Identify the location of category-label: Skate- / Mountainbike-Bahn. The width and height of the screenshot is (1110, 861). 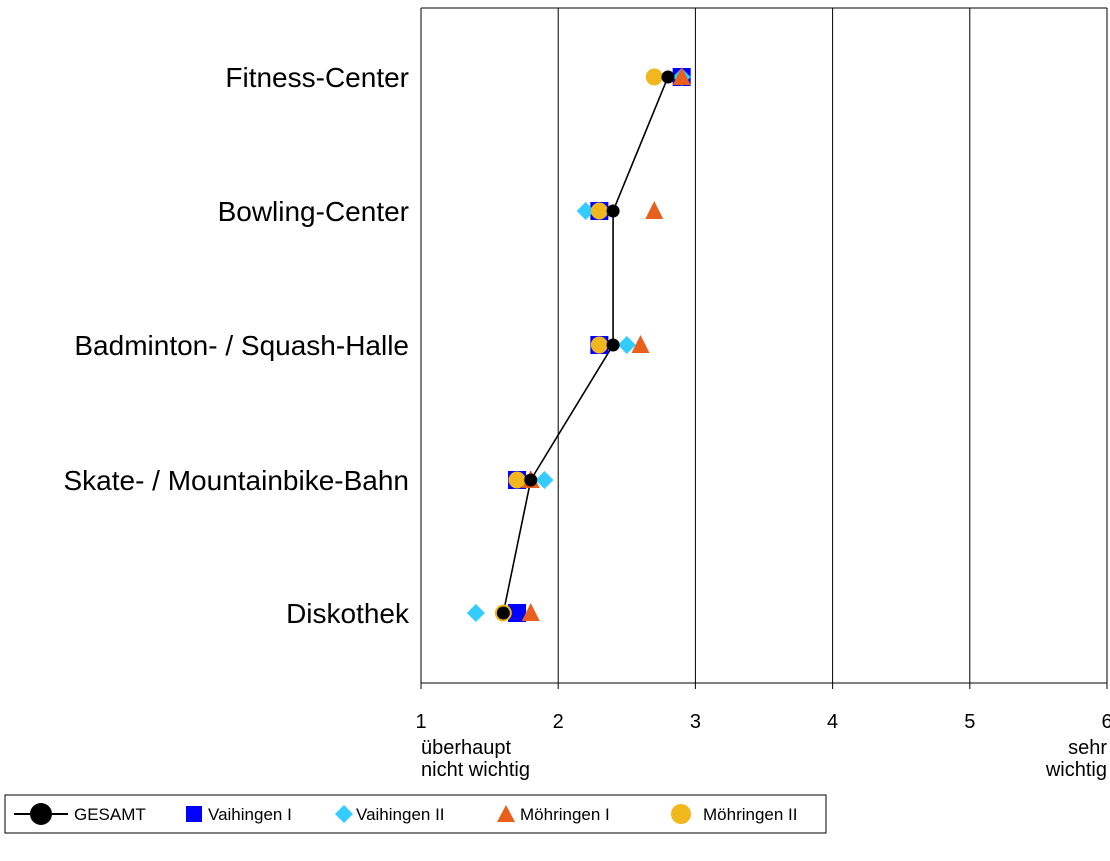
(236, 480).